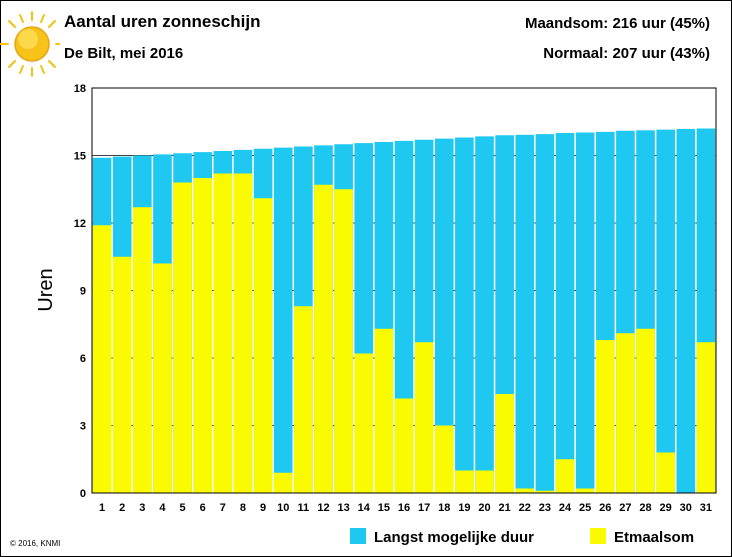  What do you see at coordinates (505, 508) in the screenshot?
I see `x-tick-label: 21` at bounding box center [505, 508].